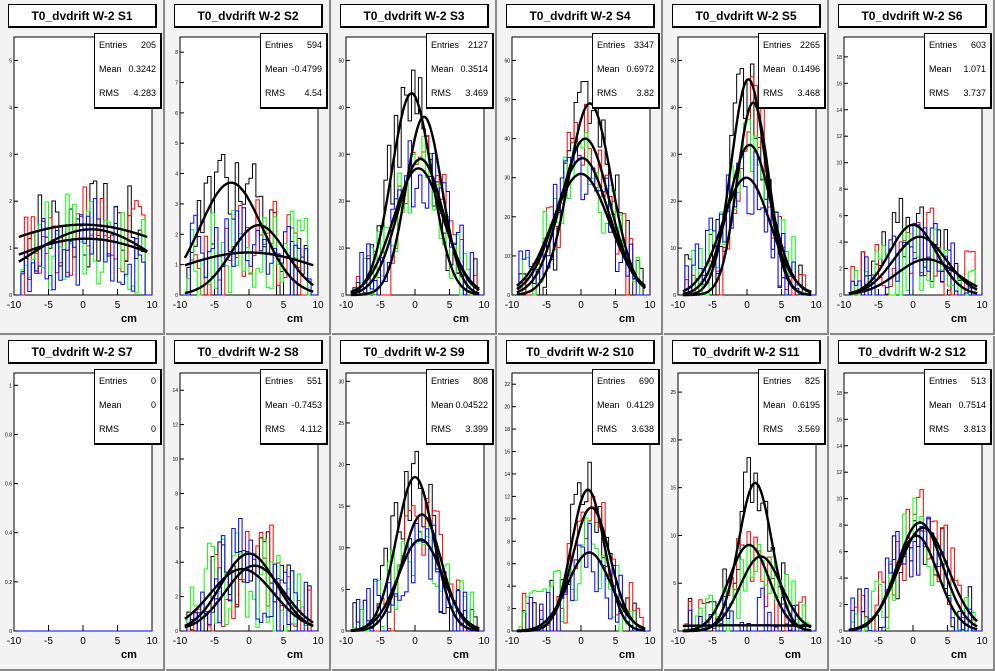 The width and height of the screenshot is (995, 671). What do you see at coordinates (839, 473) in the screenshot?
I see `y-tick-label: 12` at bounding box center [839, 473].